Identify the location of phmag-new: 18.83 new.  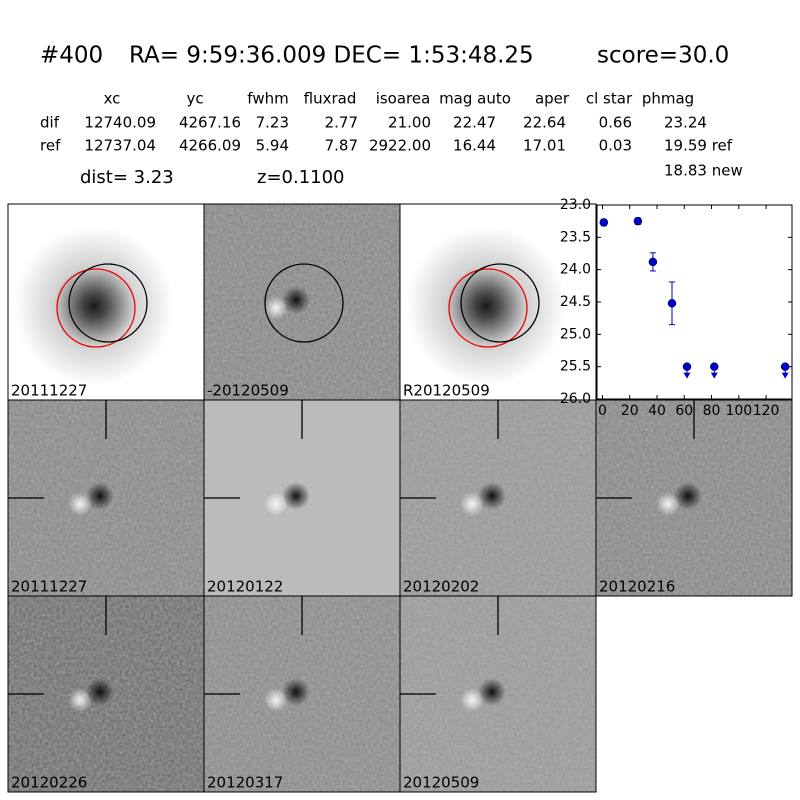
(703, 171).